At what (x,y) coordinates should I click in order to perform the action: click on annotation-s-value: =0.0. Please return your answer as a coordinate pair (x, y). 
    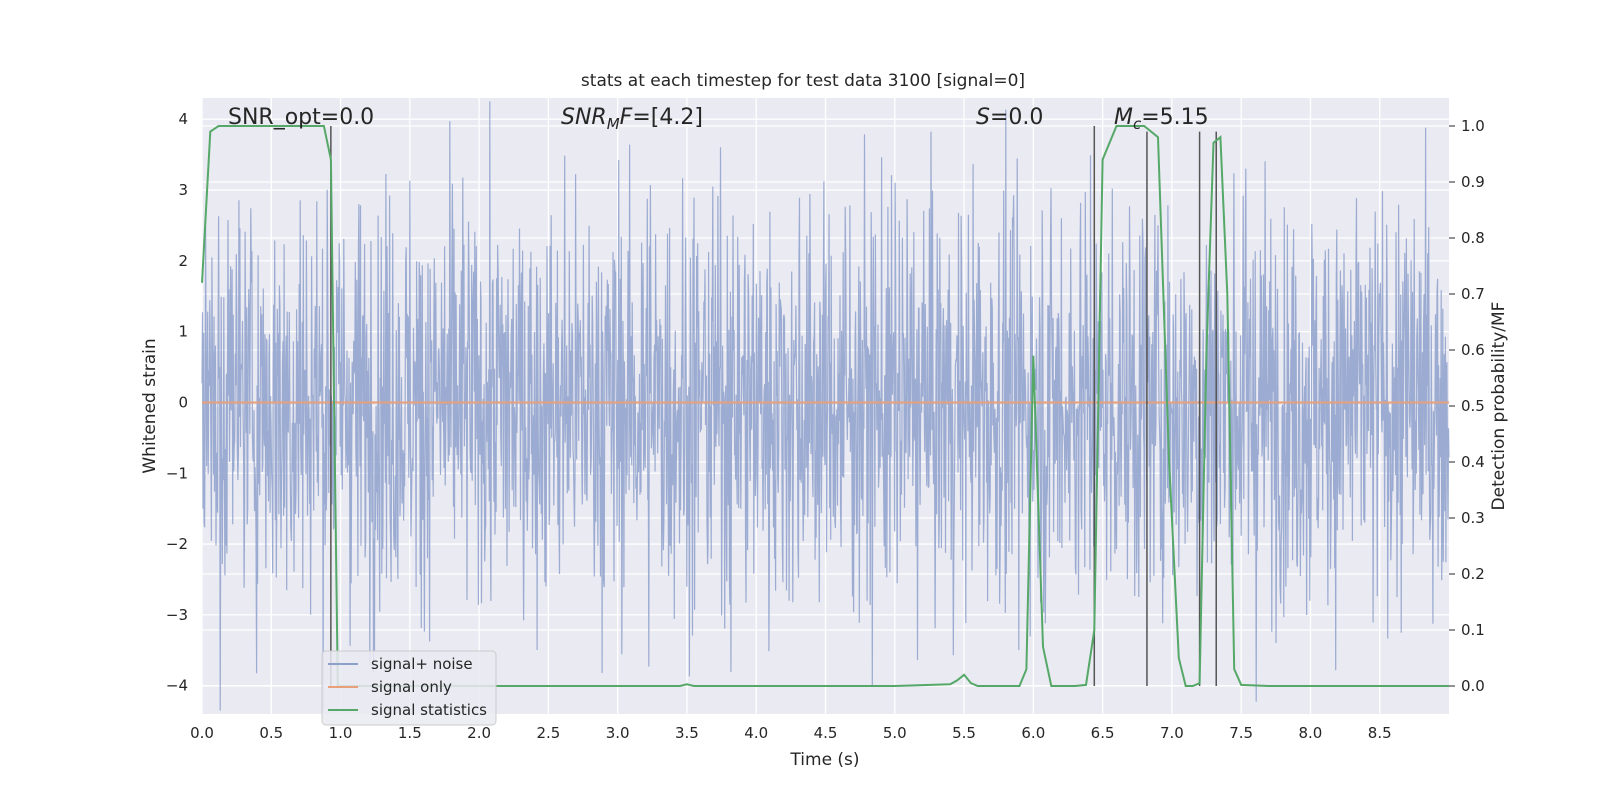
    Looking at the image, I should click on (1016, 117).